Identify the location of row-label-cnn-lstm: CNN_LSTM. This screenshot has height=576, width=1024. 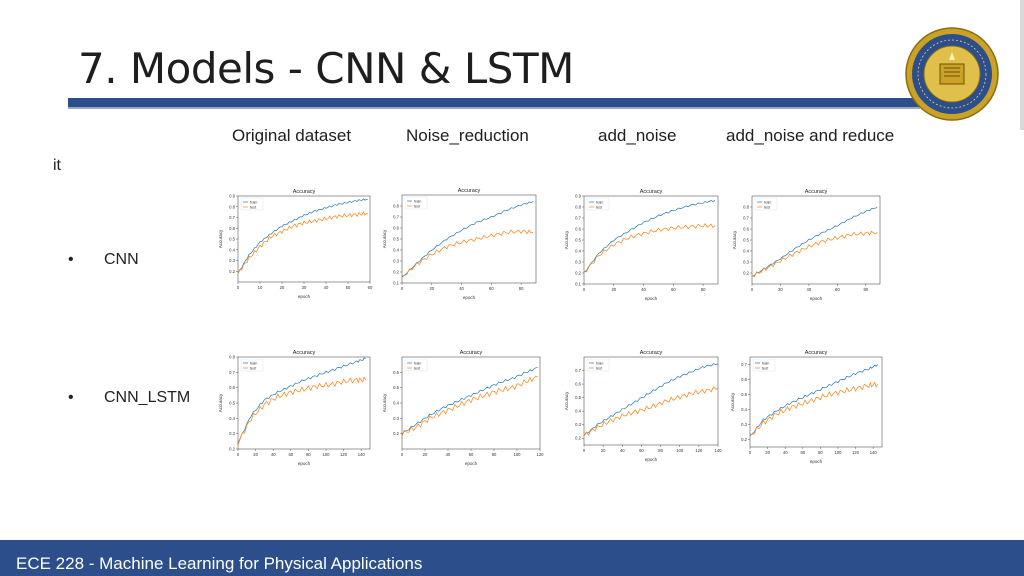
(147, 397).